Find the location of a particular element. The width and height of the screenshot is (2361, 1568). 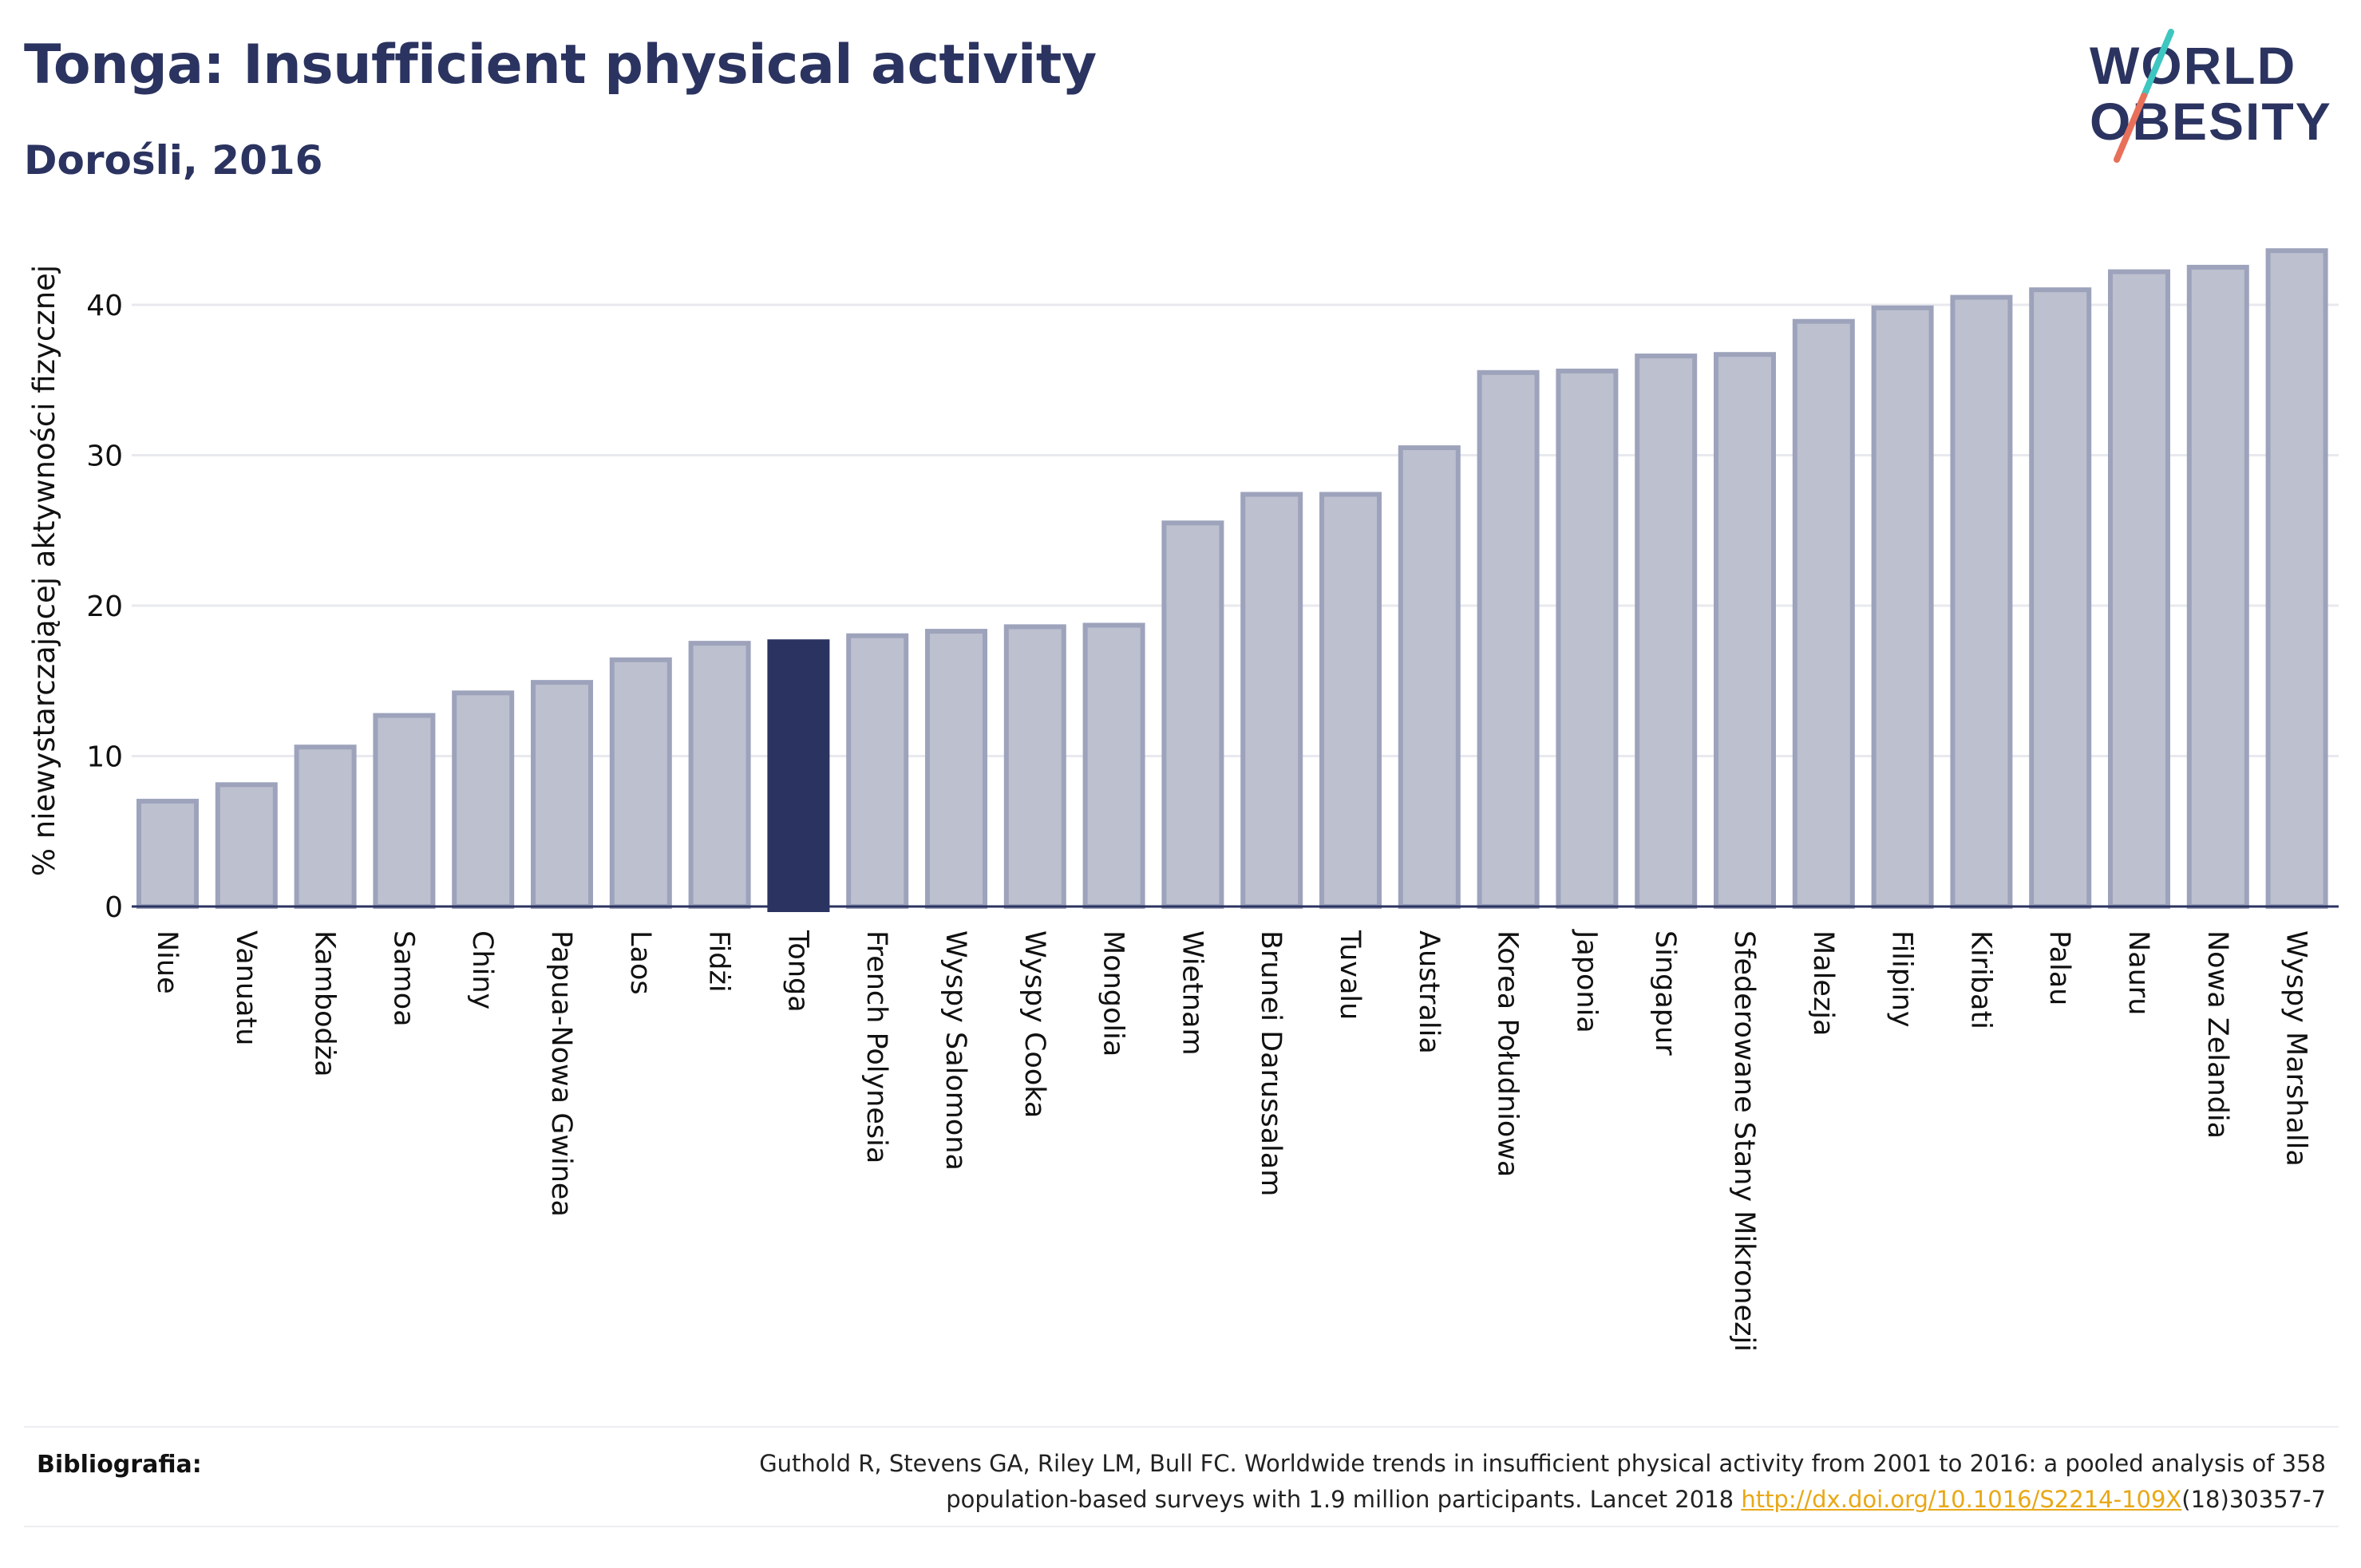

bar-malezja is located at coordinates (1823, 613).